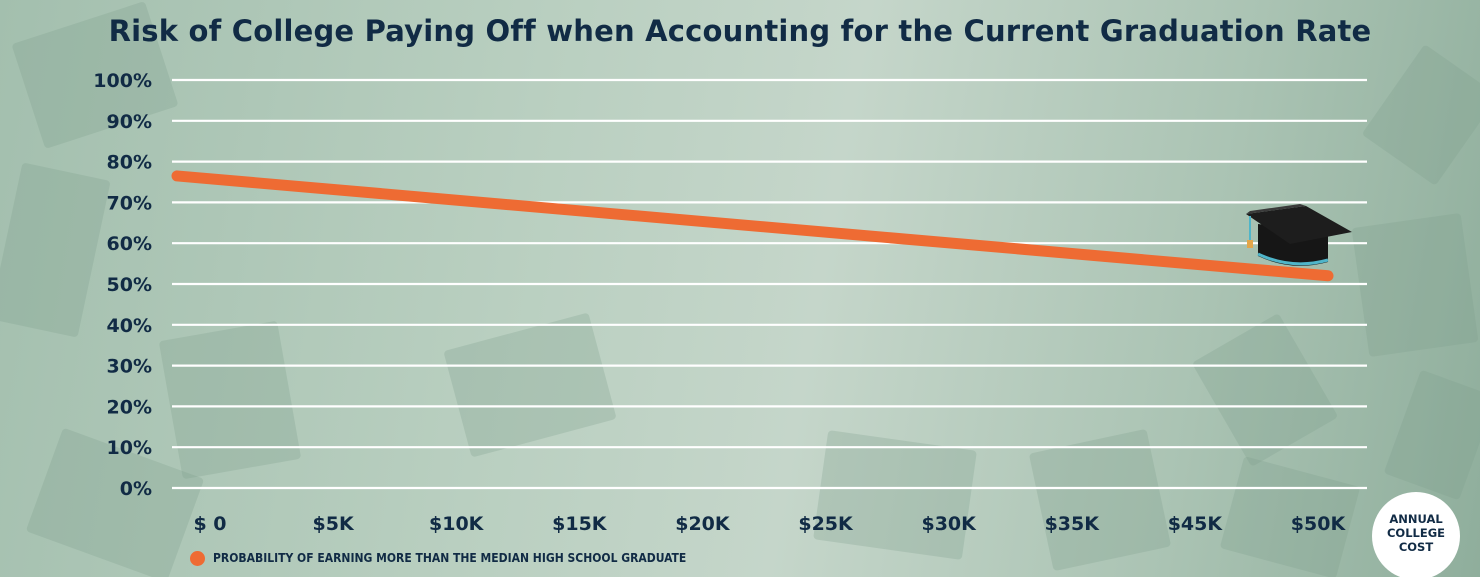 The width and height of the screenshot is (1480, 577). Describe the element at coordinates (1073, 524) in the screenshot. I see `x-tick-label: $35K` at that location.